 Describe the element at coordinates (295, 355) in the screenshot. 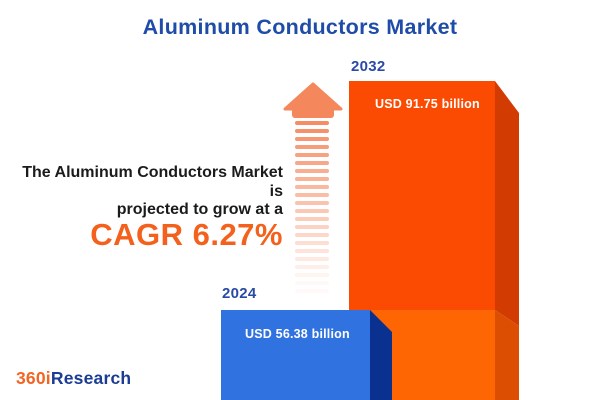

I see `bar-2024-front` at that location.